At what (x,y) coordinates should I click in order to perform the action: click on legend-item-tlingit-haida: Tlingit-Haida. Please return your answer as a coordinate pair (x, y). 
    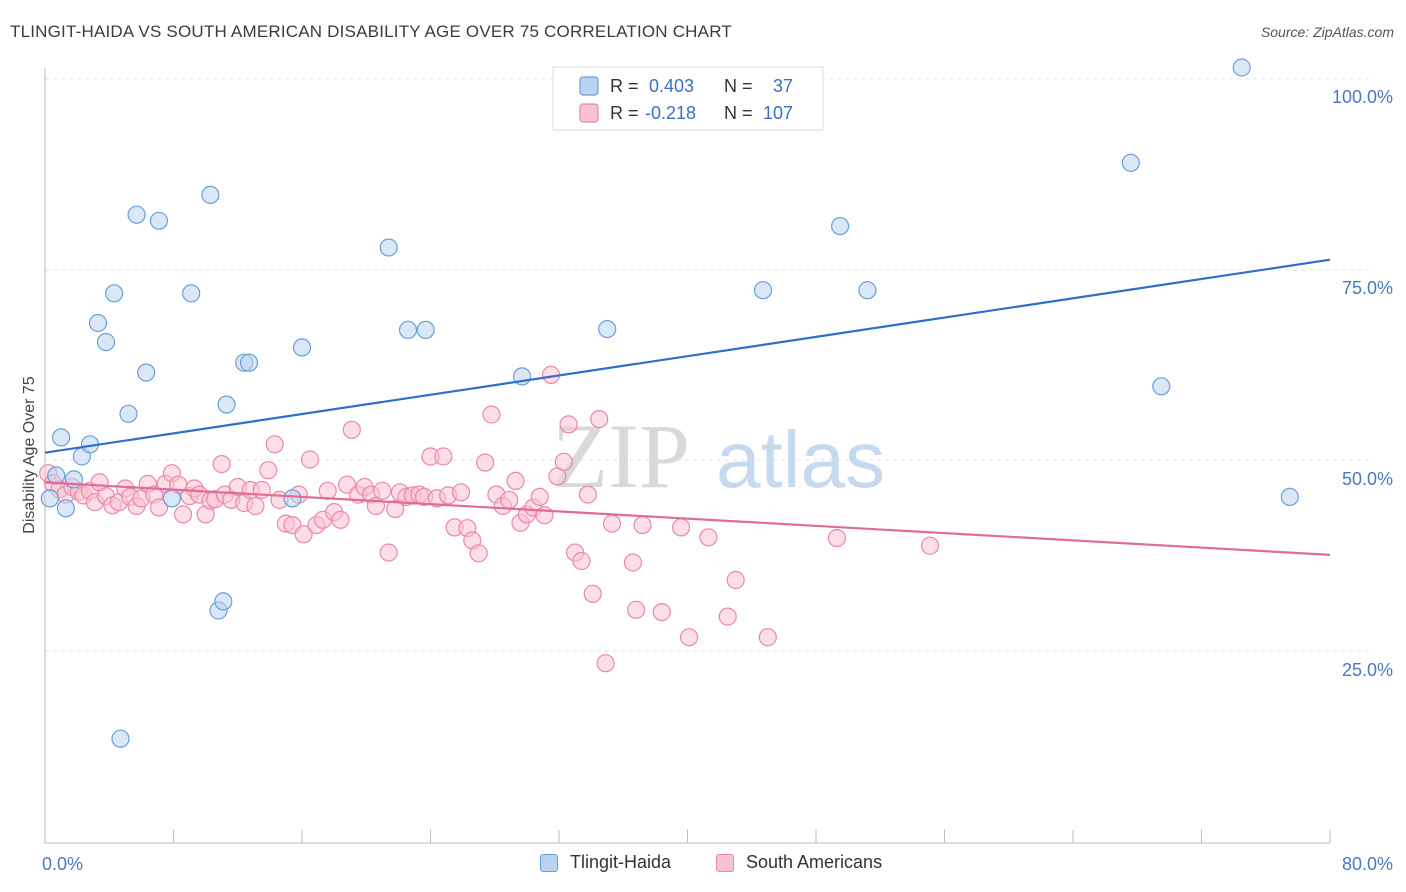
    Looking at the image, I should click on (605, 862).